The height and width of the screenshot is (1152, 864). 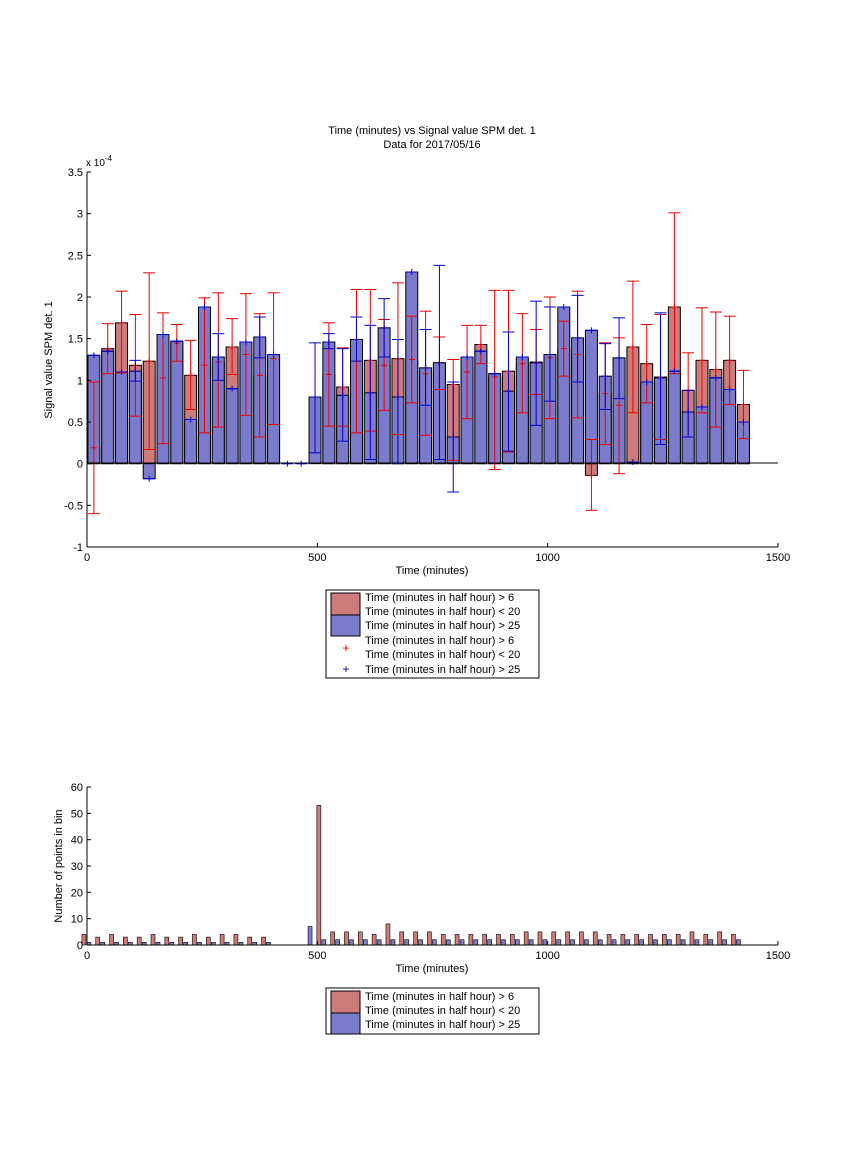 What do you see at coordinates (109, 158) in the screenshot?
I see `exponent-power: -4` at bounding box center [109, 158].